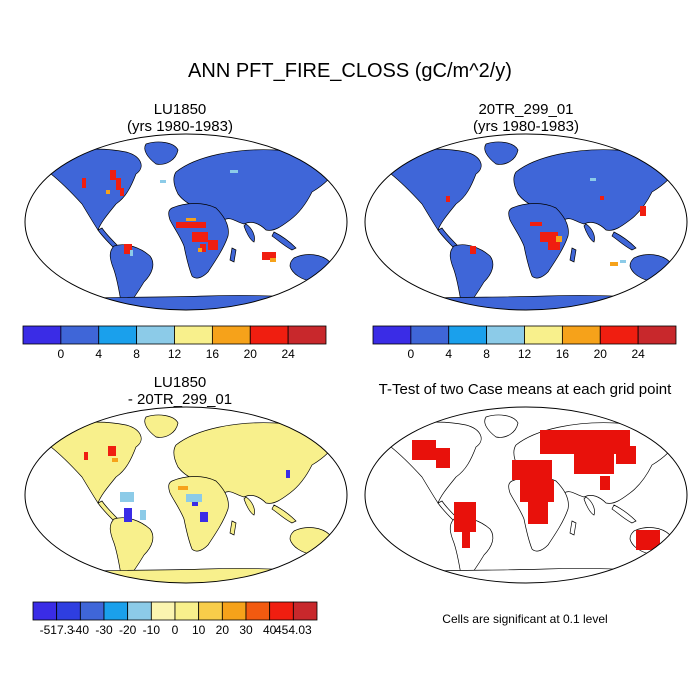 This screenshot has height=700, width=700. I want to click on colorbar-difference-tick-label: -20, so click(128, 630).